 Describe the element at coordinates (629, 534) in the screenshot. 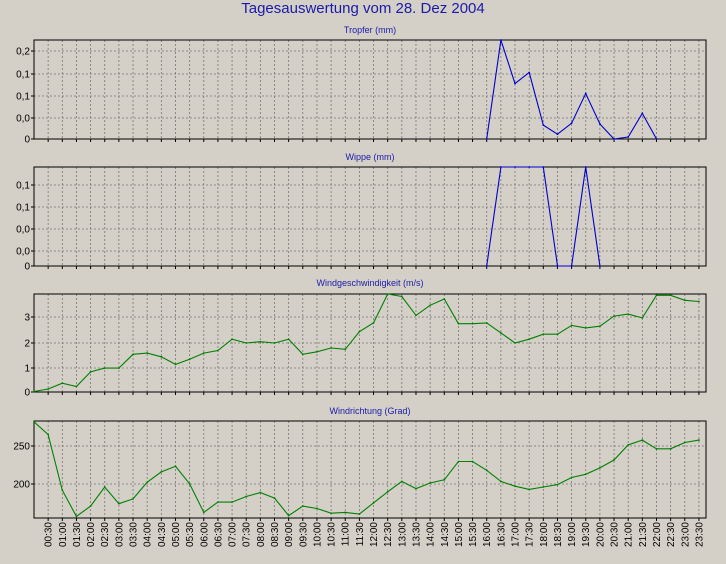

I see `x-tick-label: 21:00` at that location.